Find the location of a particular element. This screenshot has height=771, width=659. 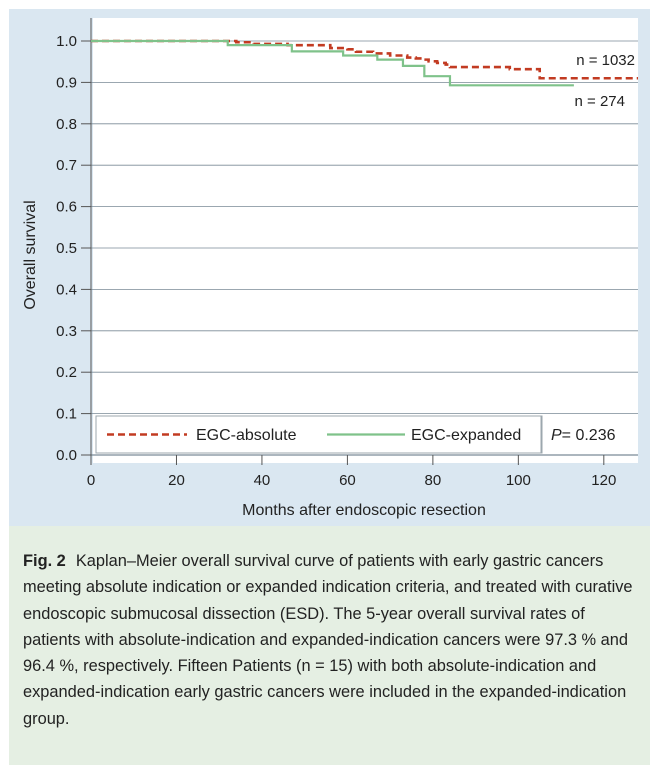

x-tick-label: 0 is located at coordinates (91, 480).